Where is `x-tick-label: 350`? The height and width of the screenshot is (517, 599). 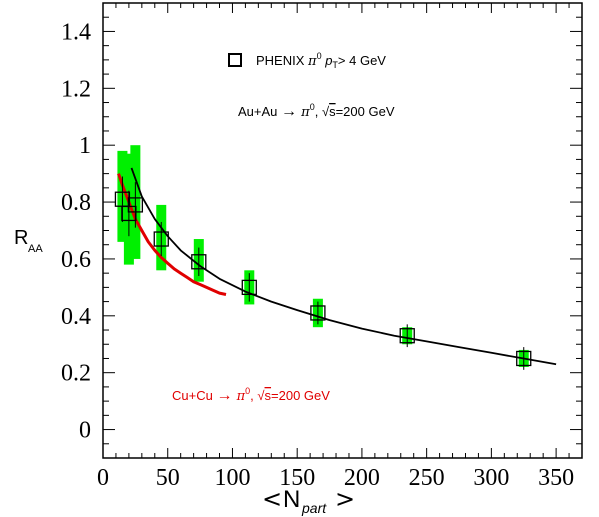 x-tick-label: 350 is located at coordinates (556, 478).